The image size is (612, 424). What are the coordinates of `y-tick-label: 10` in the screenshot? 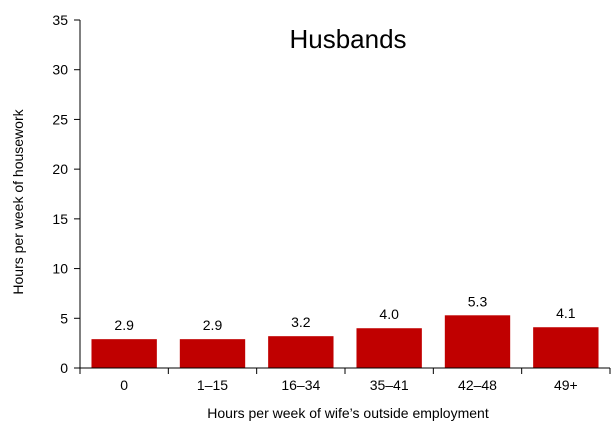 It's located at (60, 269).